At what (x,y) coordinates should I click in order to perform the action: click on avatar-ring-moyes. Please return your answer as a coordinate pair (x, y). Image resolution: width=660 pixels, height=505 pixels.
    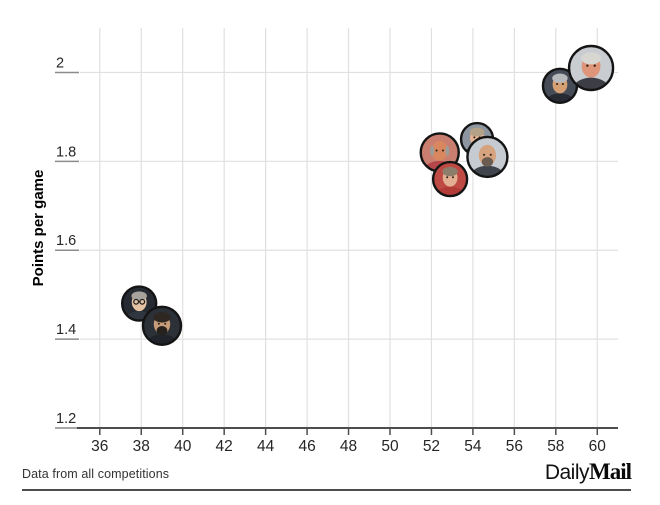
    Looking at the image, I should click on (450, 179).